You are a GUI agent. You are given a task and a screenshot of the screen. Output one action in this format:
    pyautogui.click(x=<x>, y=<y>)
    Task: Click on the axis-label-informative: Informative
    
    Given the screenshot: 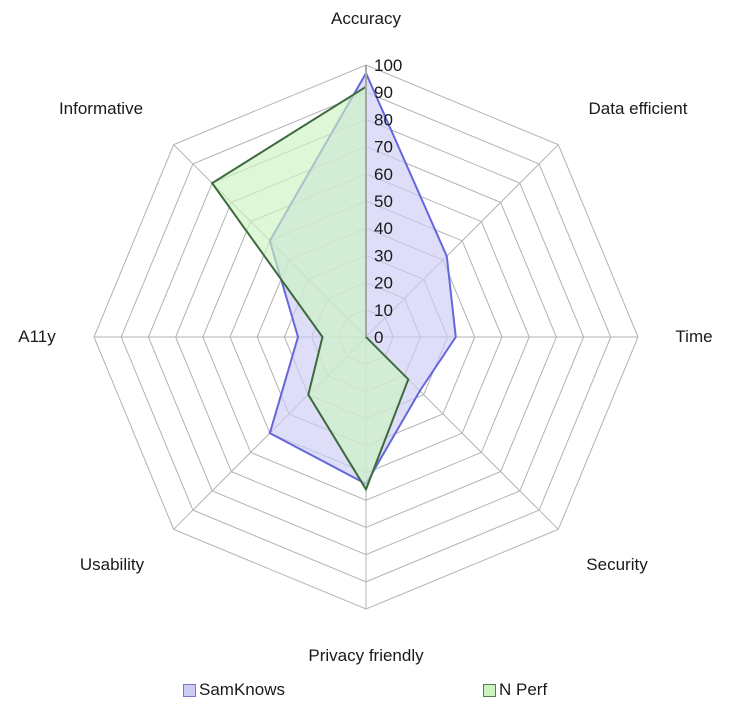 What is the action you would take?
    pyautogui.click(x=101, y=108)
    